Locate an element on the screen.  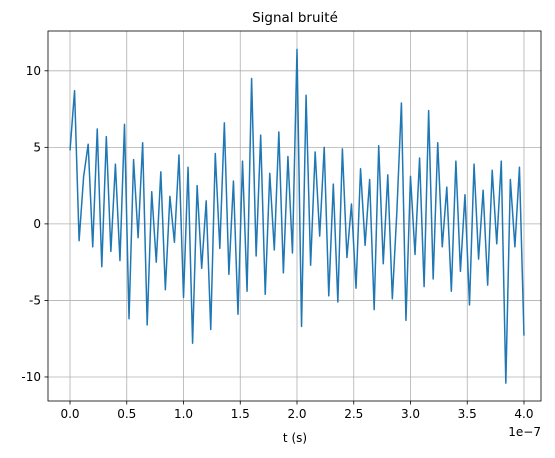
x-tick-label: 3.0 is located at coordinates (410, 414).